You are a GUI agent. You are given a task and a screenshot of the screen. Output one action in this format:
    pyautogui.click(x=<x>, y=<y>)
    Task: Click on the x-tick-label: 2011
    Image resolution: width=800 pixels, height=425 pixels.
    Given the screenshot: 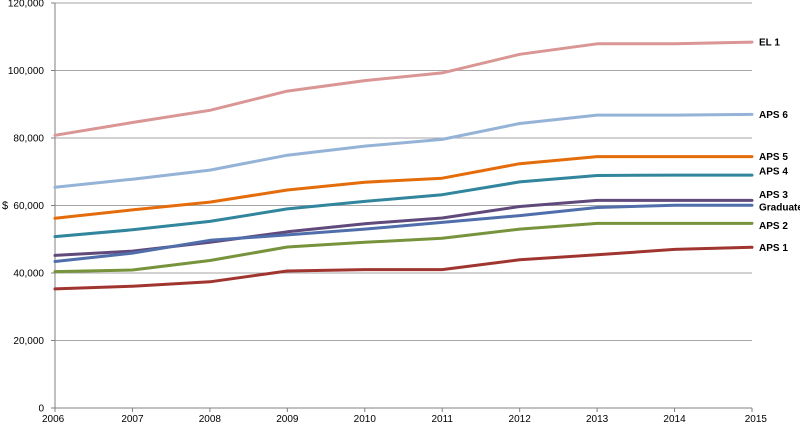 What is the action you would take?
    pyautogui.click(x=442, y=419)
    